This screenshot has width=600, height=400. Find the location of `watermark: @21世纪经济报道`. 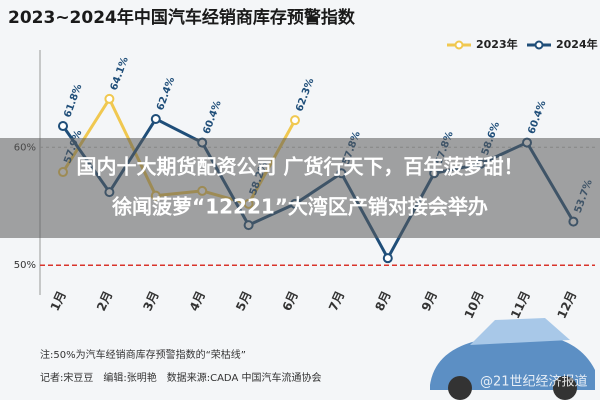

watermark: @21世纪经济报道 is located at coordinates (534, 382).